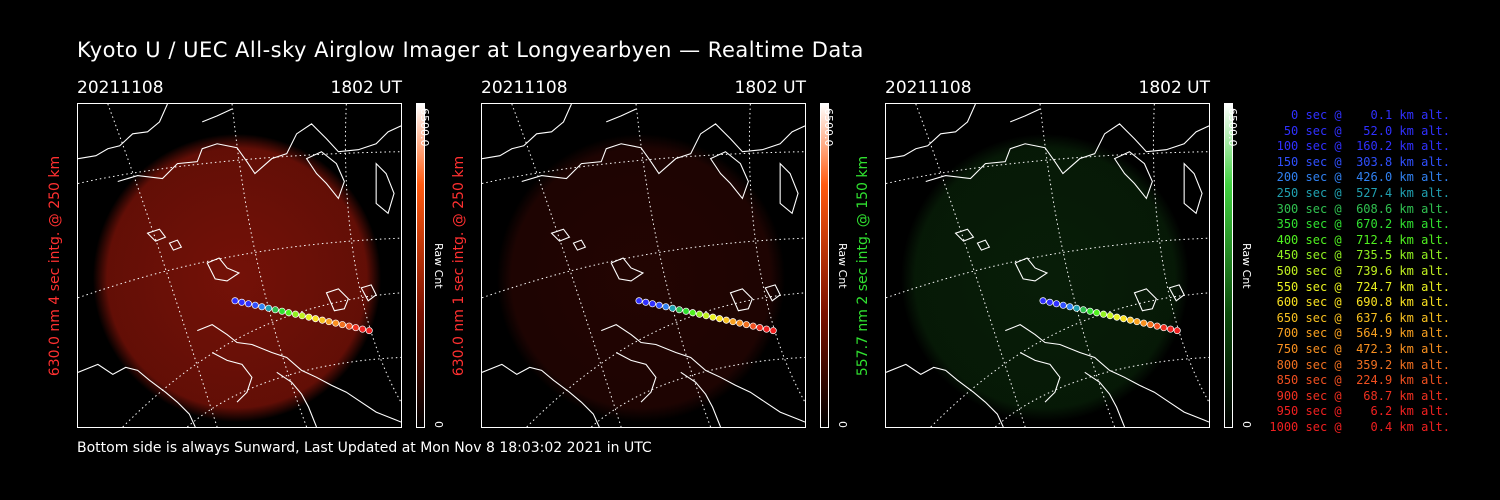  I want to click on colorbar, so click(420, 265).